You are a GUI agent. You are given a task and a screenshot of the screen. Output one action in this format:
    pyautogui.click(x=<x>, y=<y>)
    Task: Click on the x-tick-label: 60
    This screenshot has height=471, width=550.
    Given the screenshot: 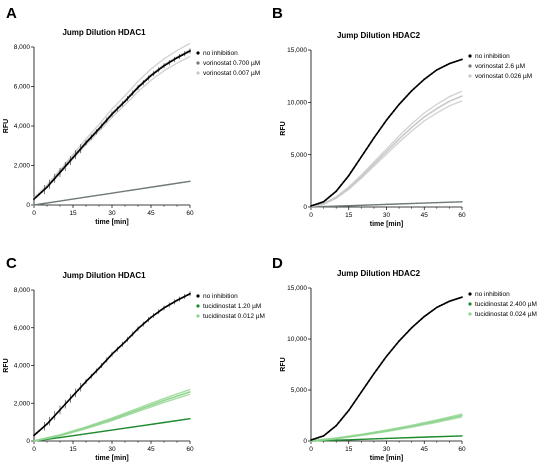 What is the action you would take?
    pyautogui.click(x=190, y=449)
    